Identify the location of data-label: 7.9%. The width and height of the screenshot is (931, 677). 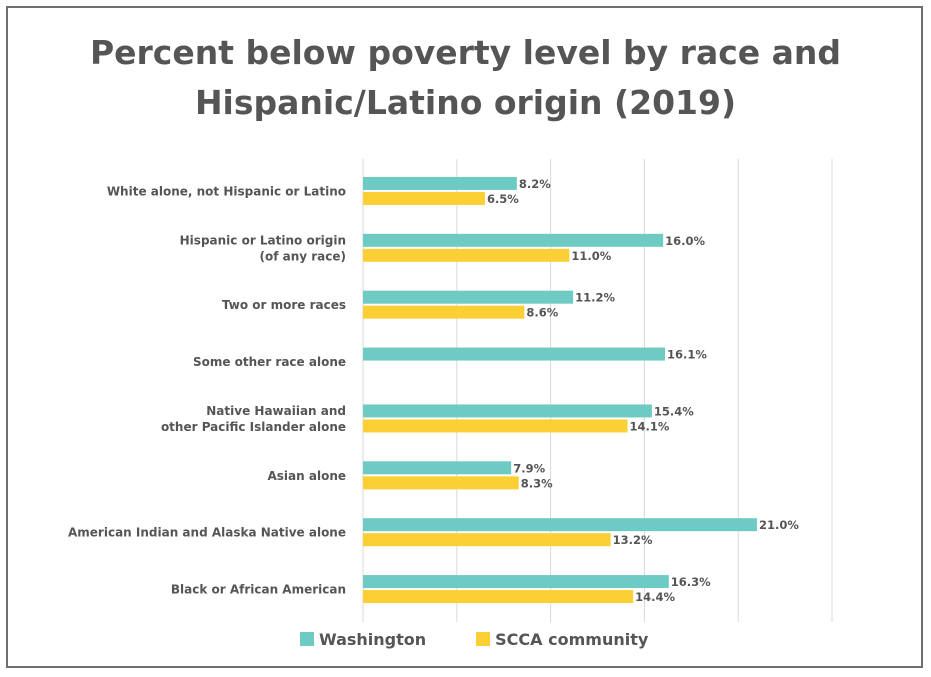
(529, 468).